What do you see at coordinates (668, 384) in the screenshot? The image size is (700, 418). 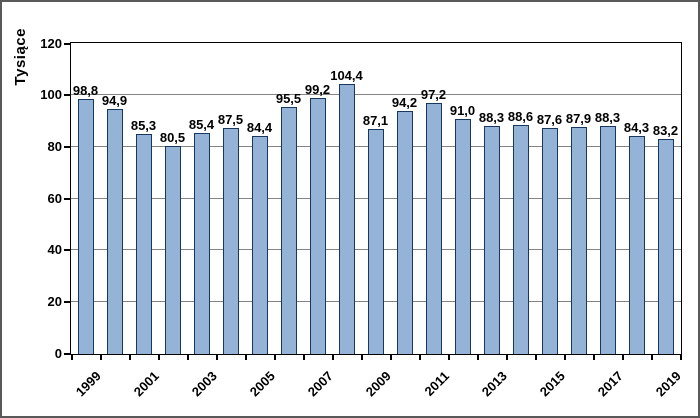 I see `x-tick-label: 2019` at bounding box center [668, 384].